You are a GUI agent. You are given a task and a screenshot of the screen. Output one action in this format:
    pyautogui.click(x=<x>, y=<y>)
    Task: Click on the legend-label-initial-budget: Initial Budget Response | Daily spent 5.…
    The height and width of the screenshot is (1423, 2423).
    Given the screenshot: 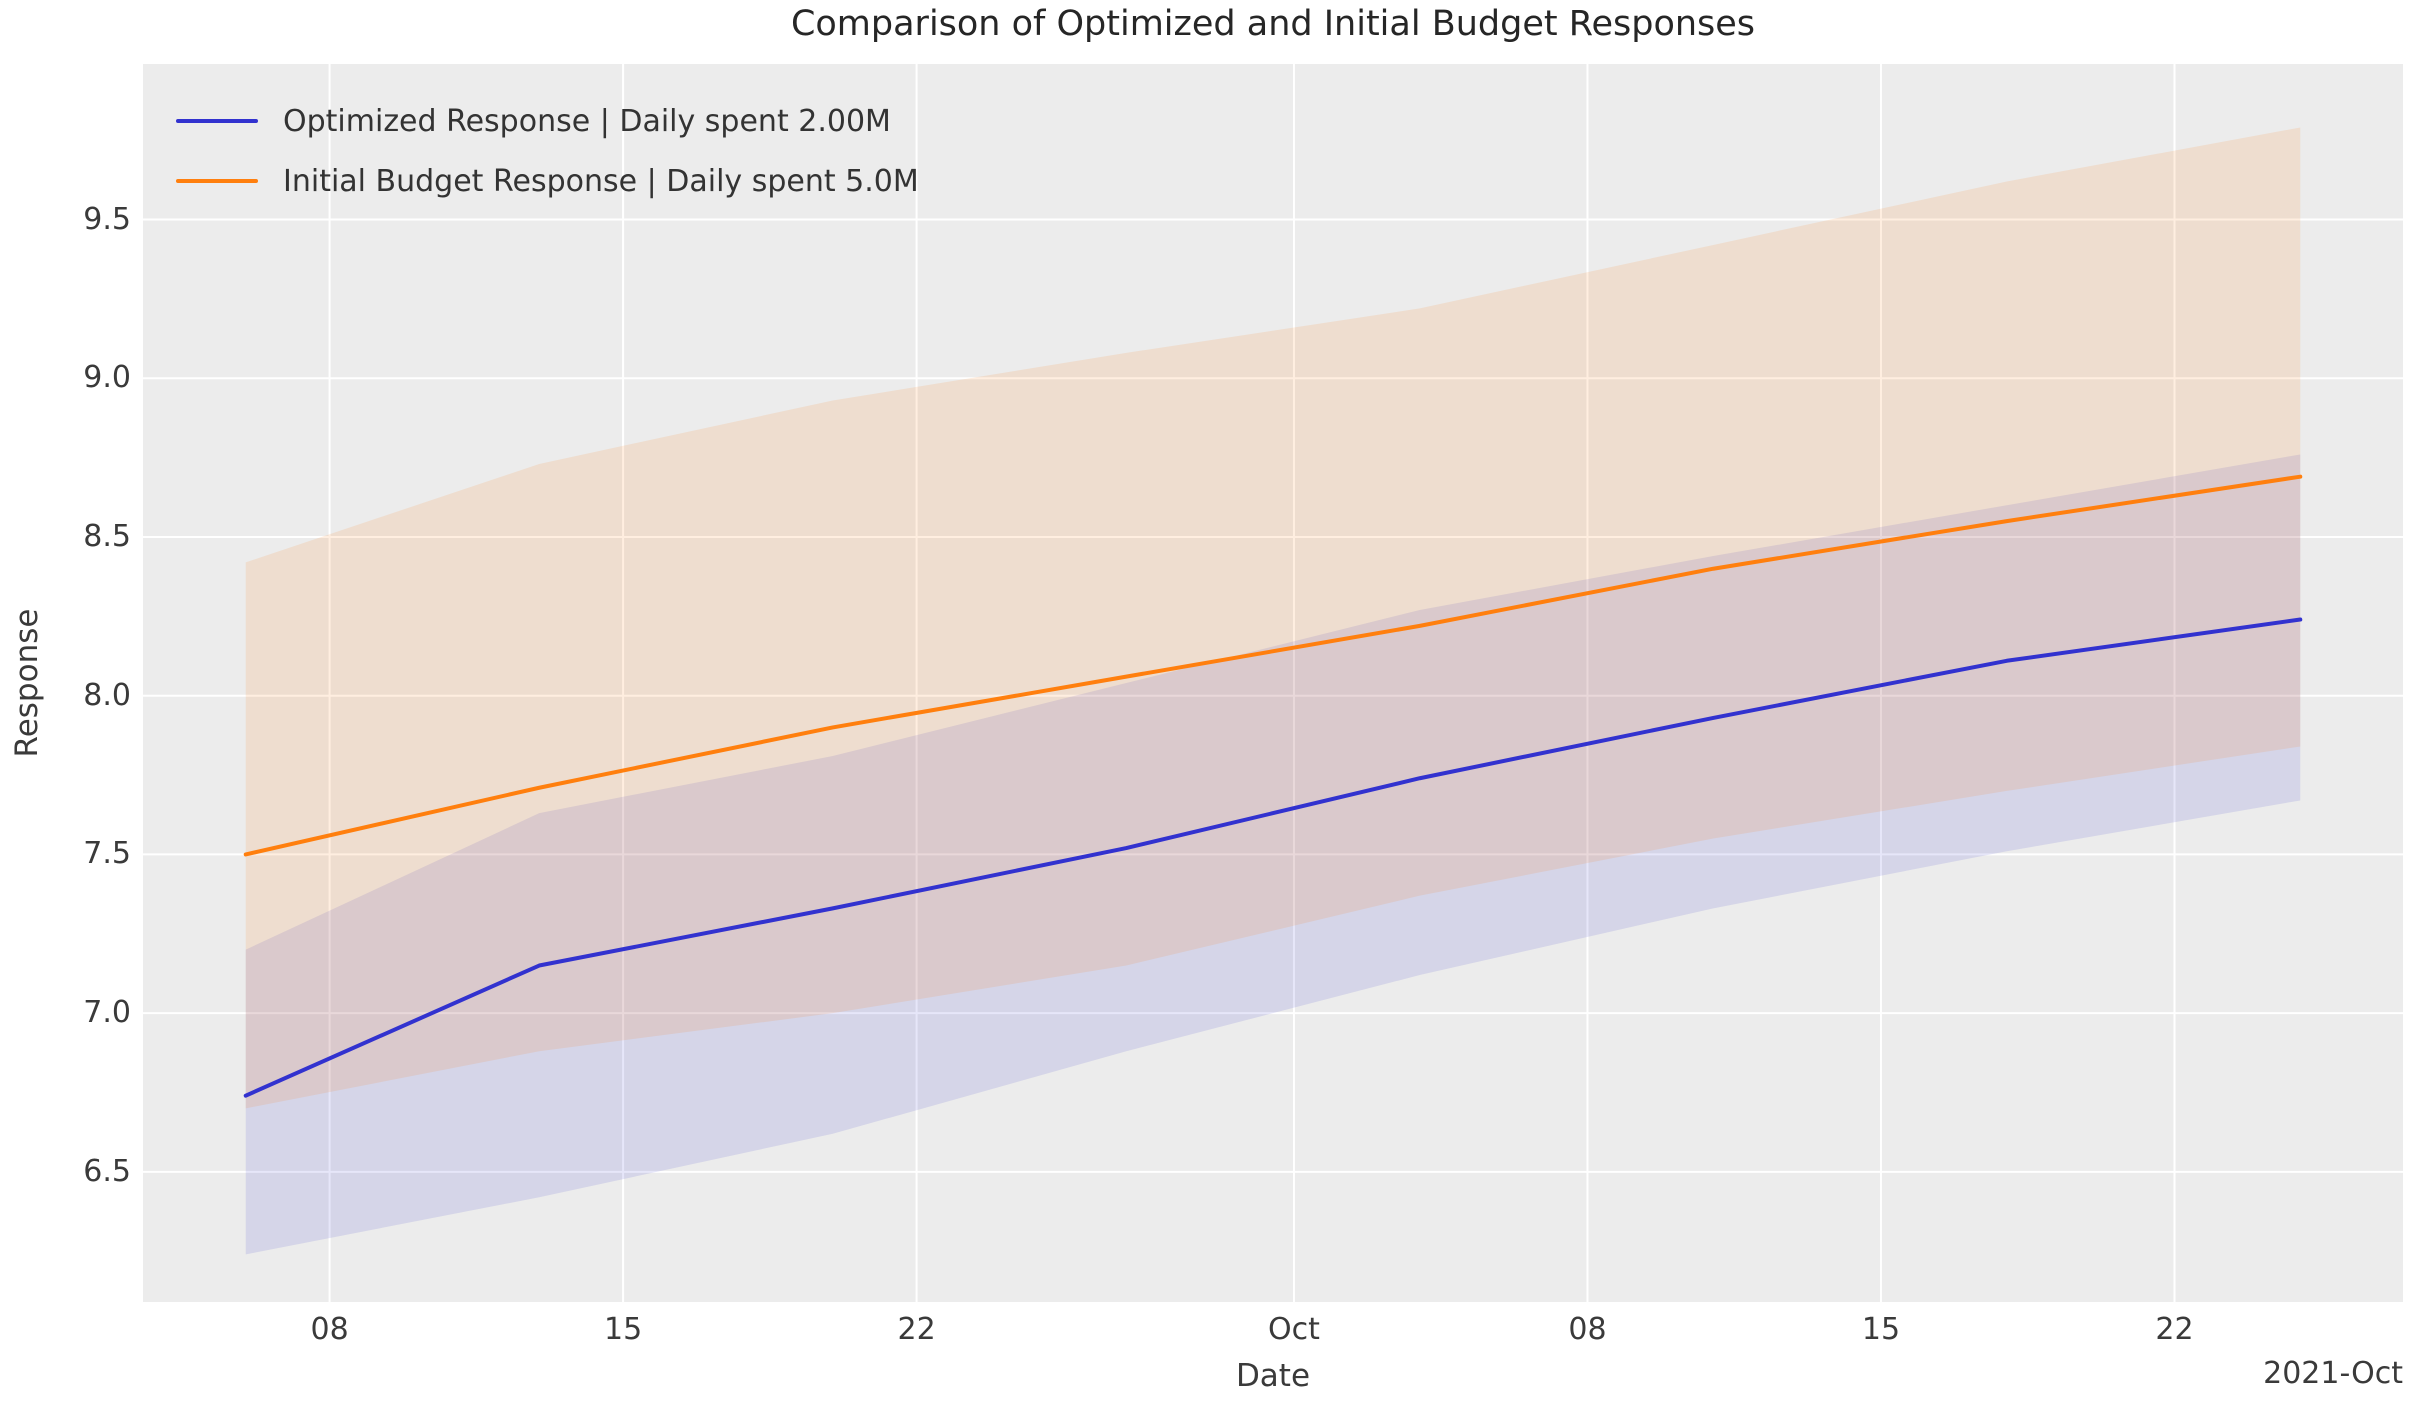 What is the action you would take?
    pyautogui.click(x=601, y=181)
    